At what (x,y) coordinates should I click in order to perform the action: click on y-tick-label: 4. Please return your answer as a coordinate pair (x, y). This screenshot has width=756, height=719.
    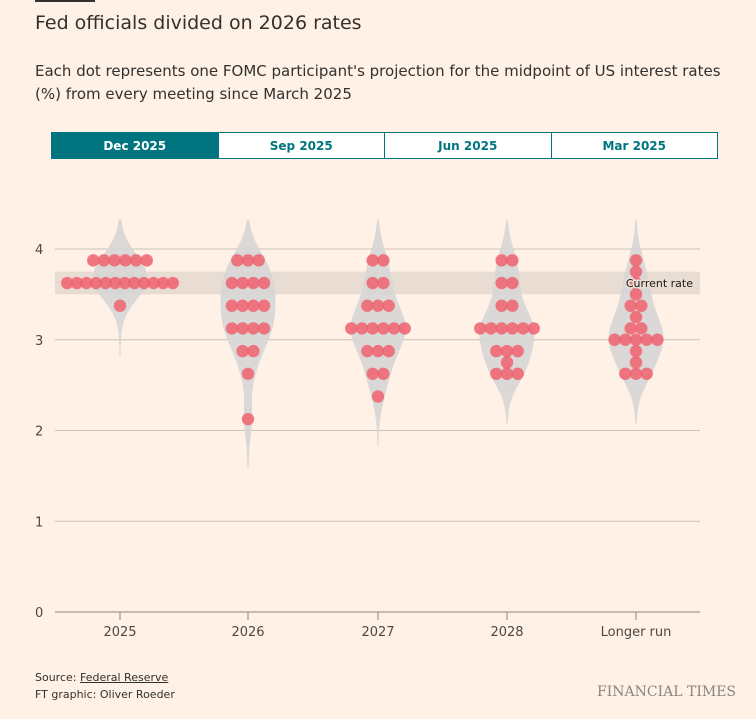
    Looking at the image, I should click on (39, 250).